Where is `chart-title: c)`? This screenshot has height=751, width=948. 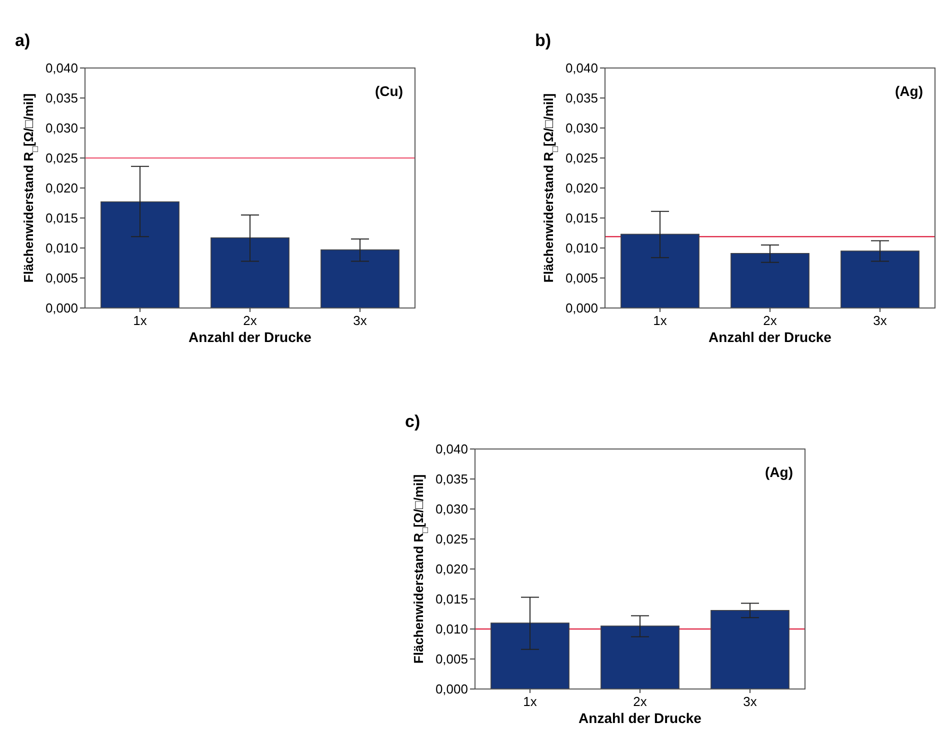 chart-title: c) is located at coordinates (412, 421).